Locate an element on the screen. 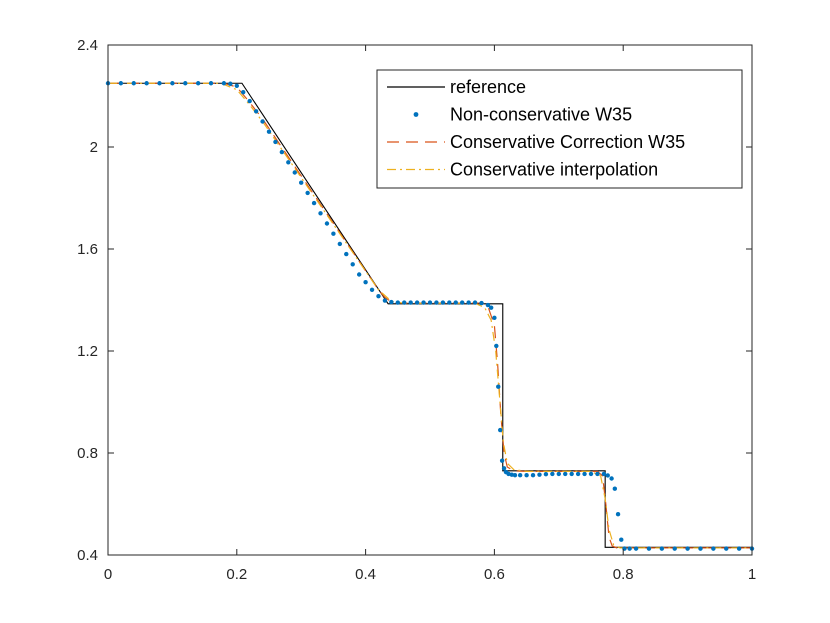 This screenshot has width=830, height=623. legend-label: Conservative interpolation is located at coordinates (554, 170).